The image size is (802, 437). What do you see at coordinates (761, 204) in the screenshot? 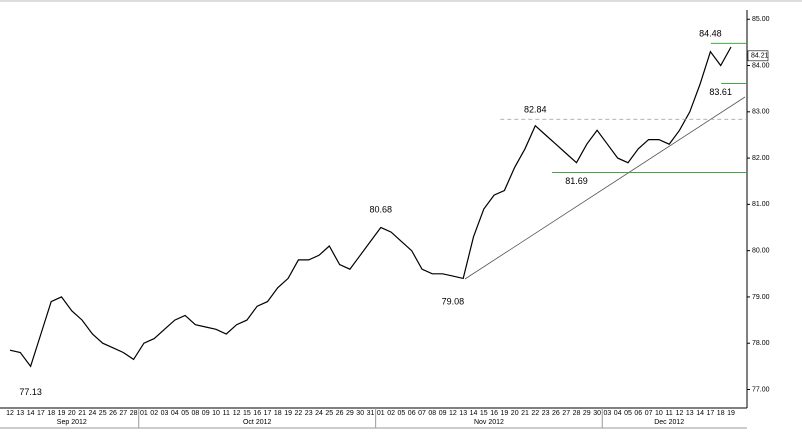
I see `y-tick-label: 81.00` at bounding box center [761, 204].